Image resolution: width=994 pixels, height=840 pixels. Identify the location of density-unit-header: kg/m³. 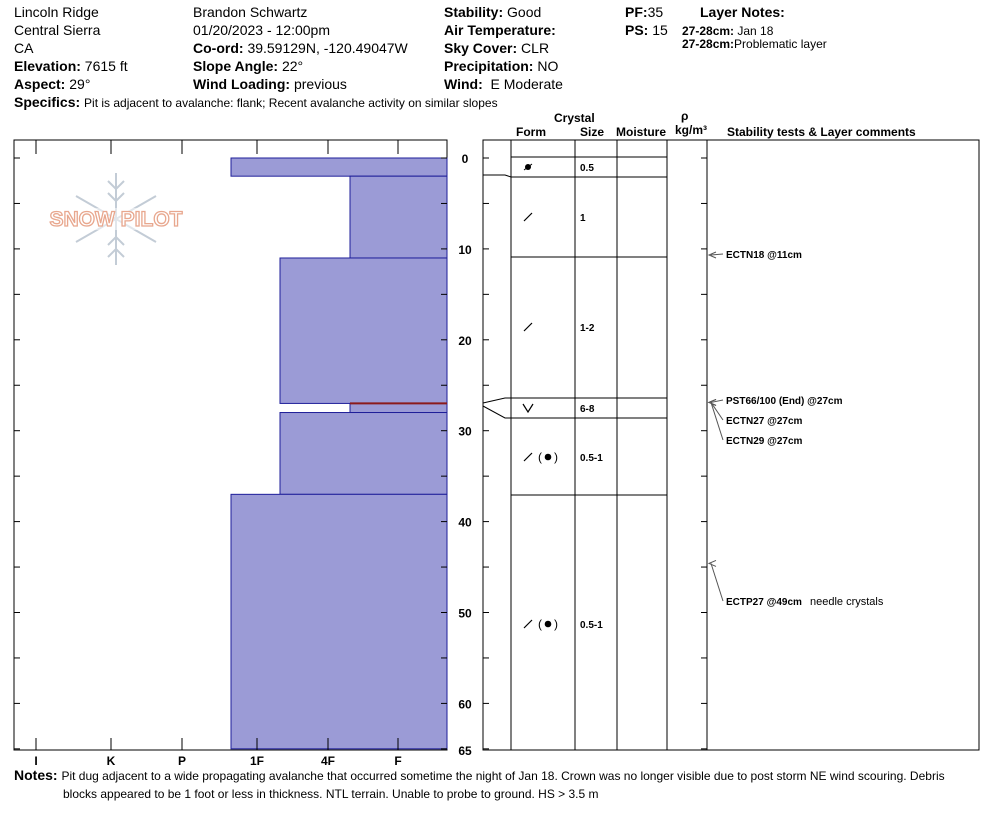
(691, 130).